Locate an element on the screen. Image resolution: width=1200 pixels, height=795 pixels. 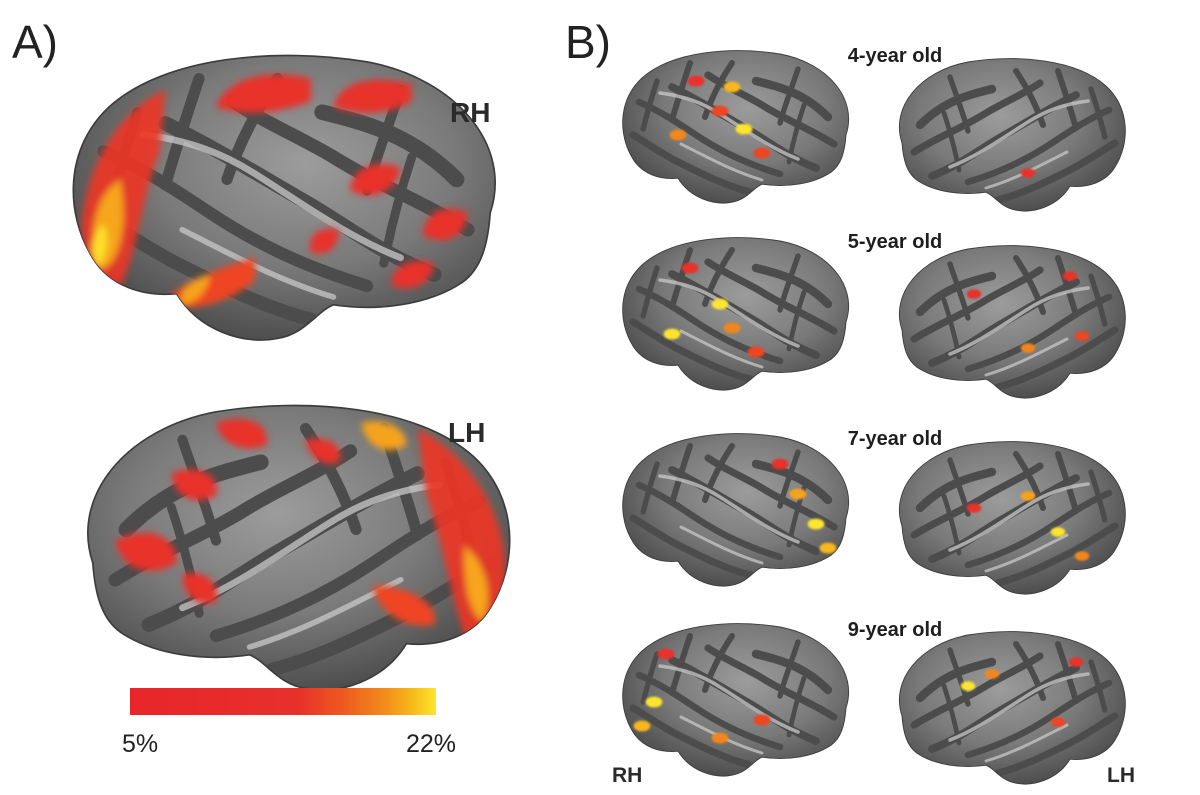
brain-lh-large is located at coordinates (299, 547).